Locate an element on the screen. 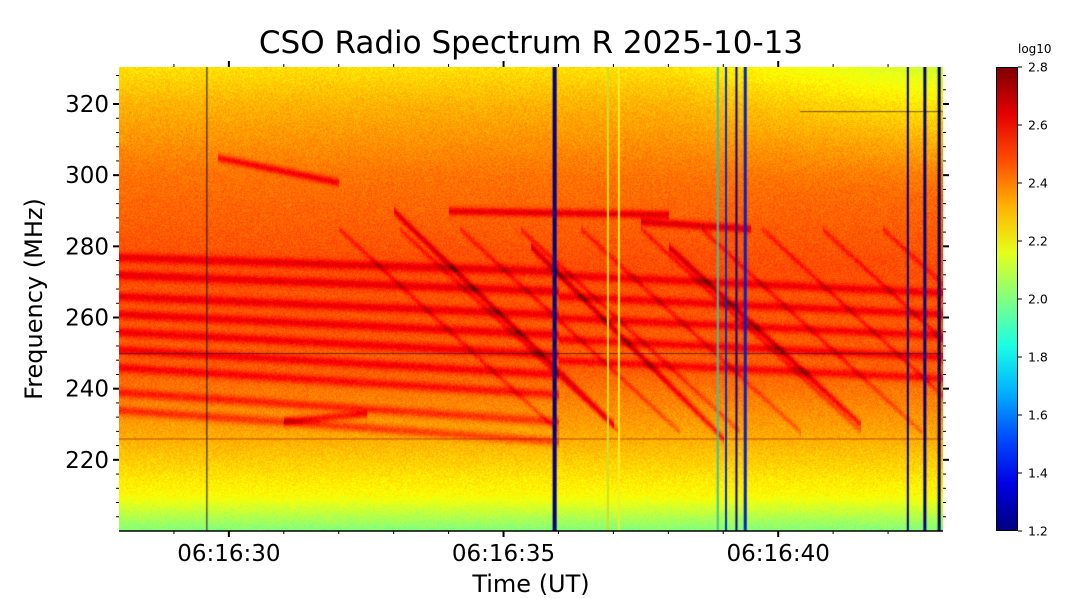 The image size is (1071, 598). colorbar-tick-label: 2.4 is located at coordinates (1038, 183).